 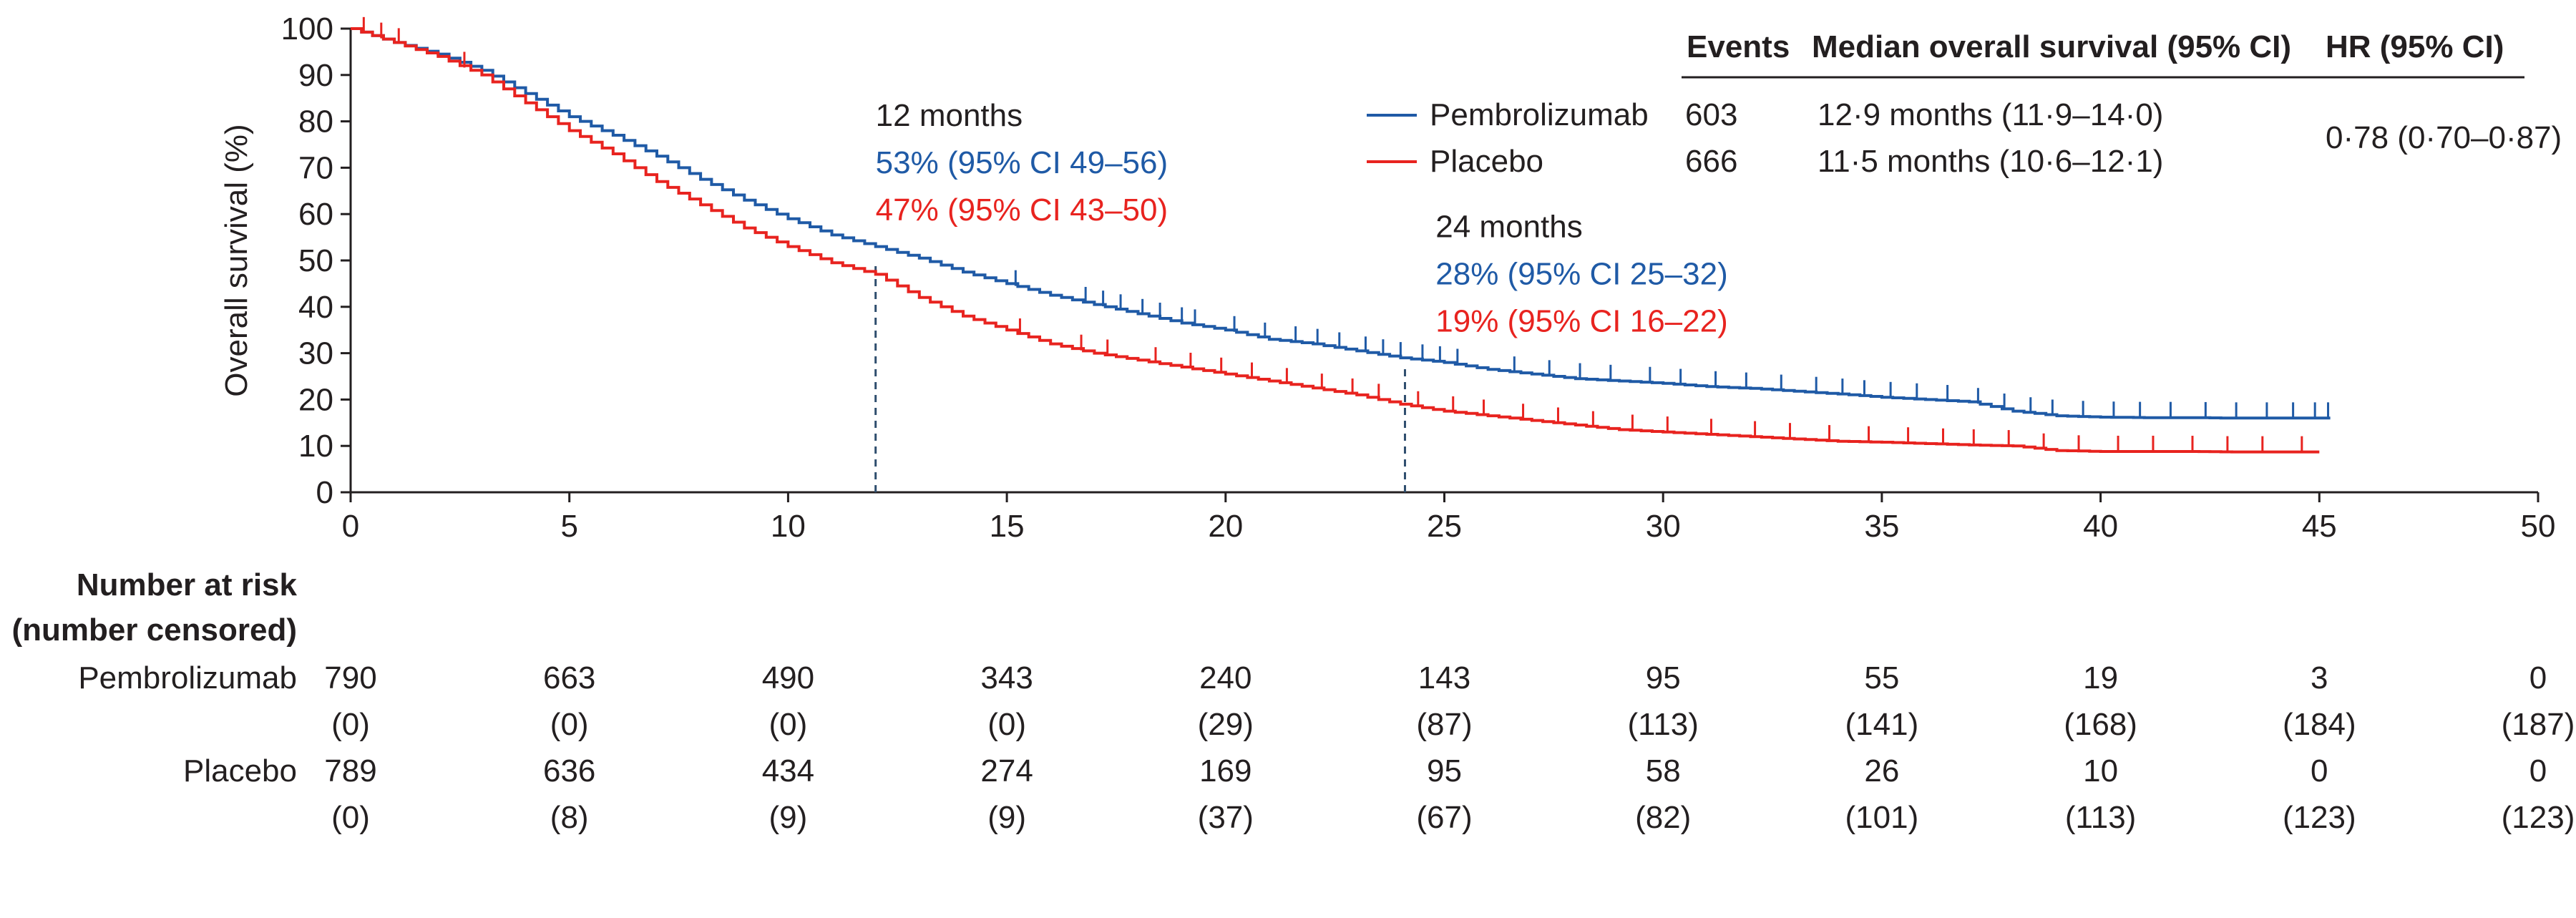 I want to click on x-tick-label: 40, so click(x=2100, y=526).